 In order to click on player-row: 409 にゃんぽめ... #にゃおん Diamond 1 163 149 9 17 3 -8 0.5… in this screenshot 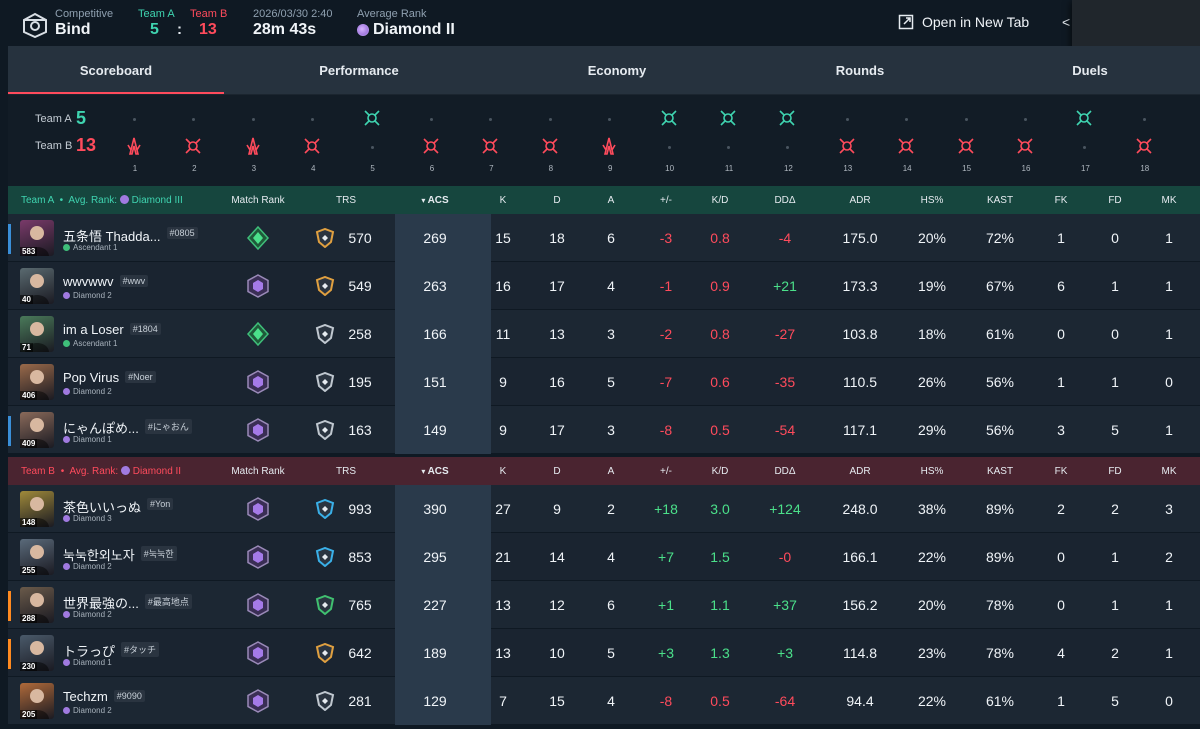, I will do `click(604, 430)`.